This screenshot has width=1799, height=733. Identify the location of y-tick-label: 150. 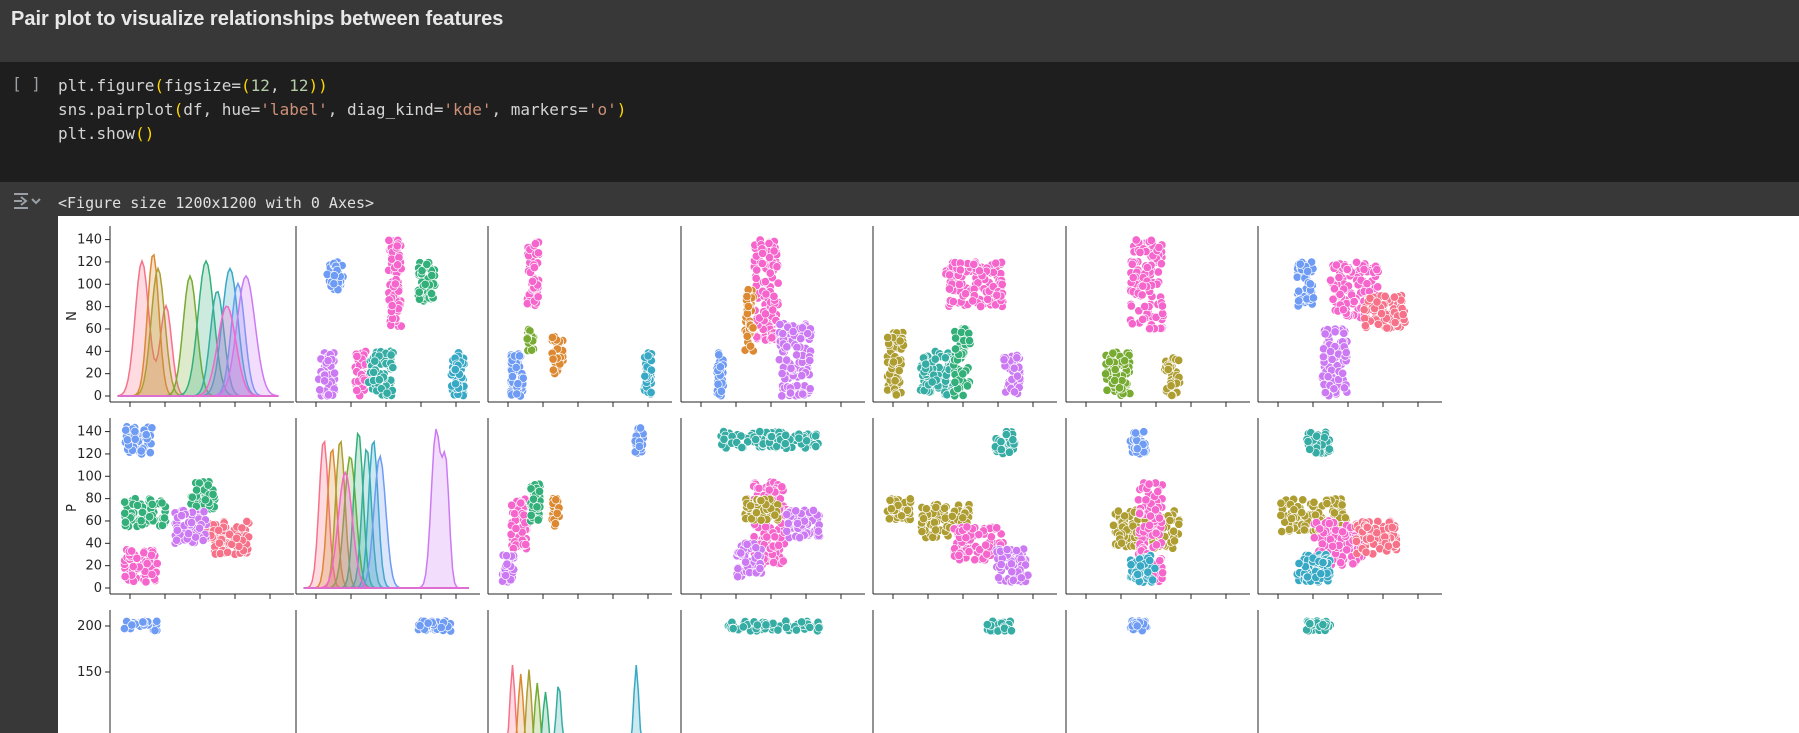
(89, 672).